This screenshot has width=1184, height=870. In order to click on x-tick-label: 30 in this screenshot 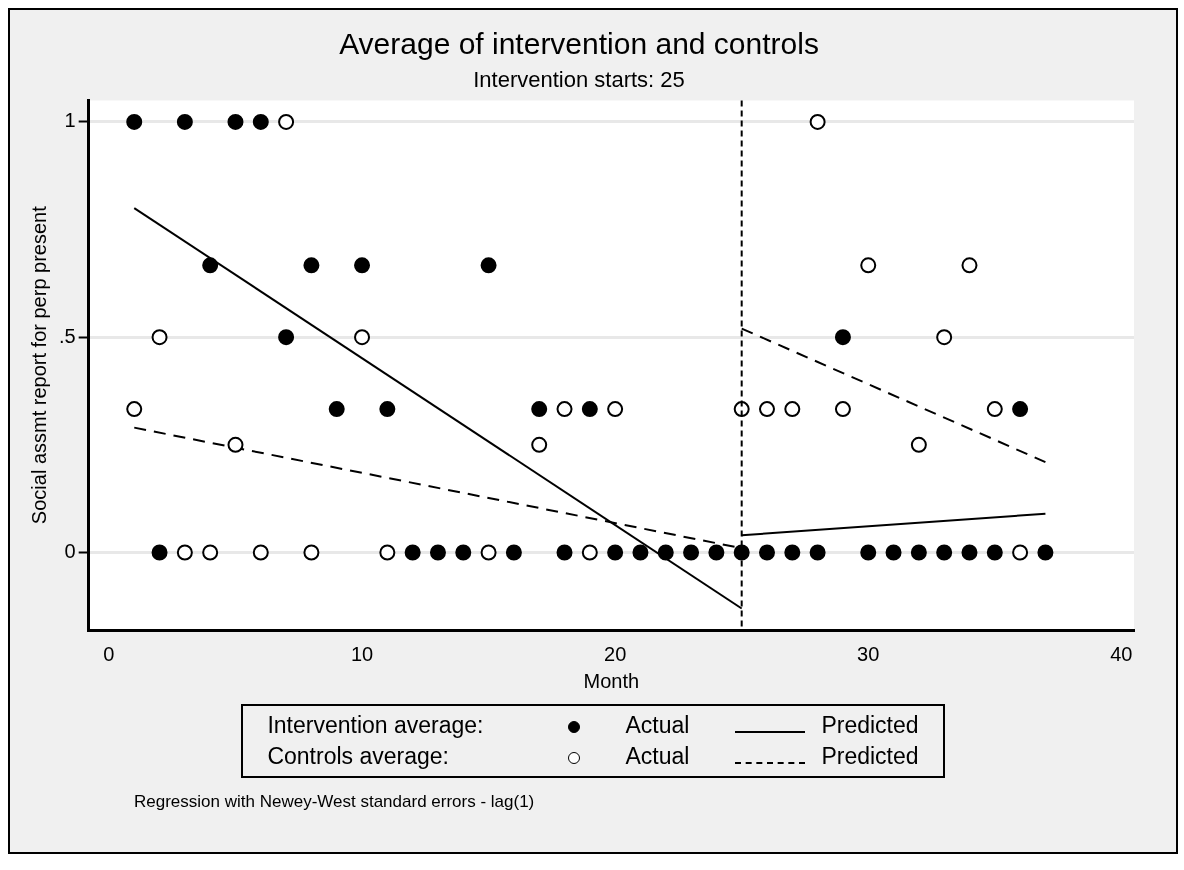, I will do `click(868, 653)`.